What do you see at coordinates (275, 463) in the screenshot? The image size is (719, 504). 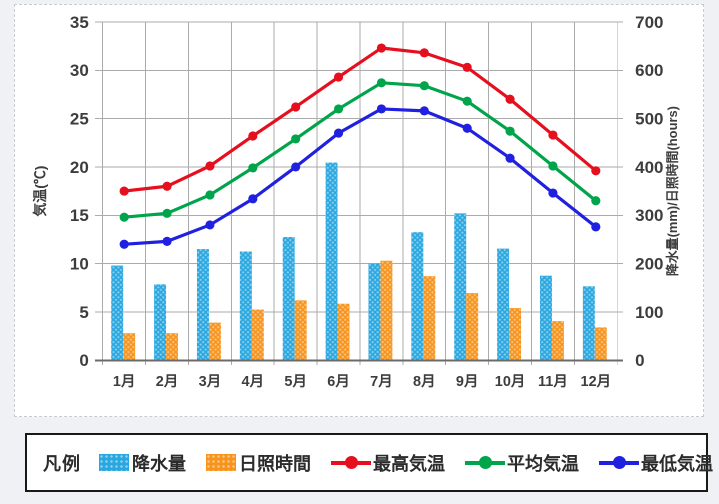 I see `legend-label-sunshine: 日照時間` at bounding box center [275, 463].